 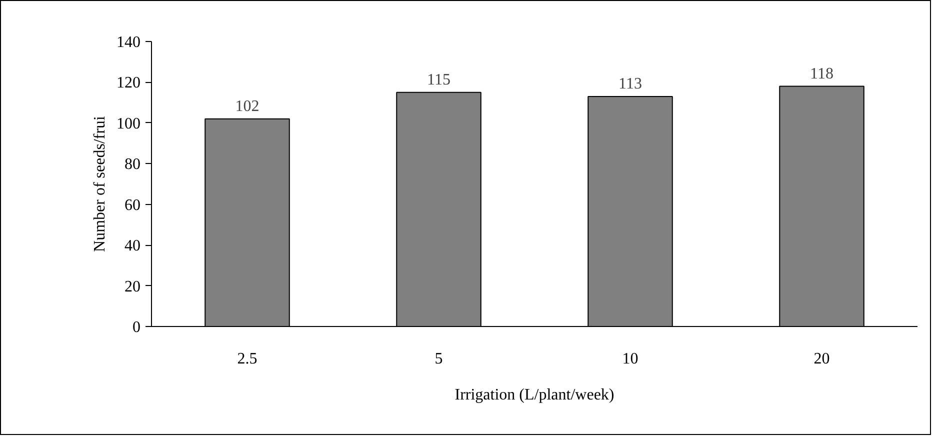 I want to click on y-tick-label: 80, so click(x=132, y=165).